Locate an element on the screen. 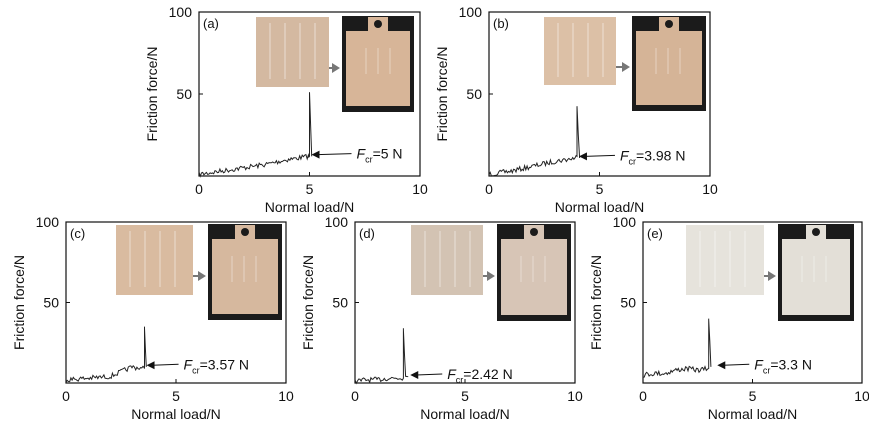 Image resolution: width=869 pixels, height=433 pixels. fcr-value: =5 N is located at coordinates (388, 154).